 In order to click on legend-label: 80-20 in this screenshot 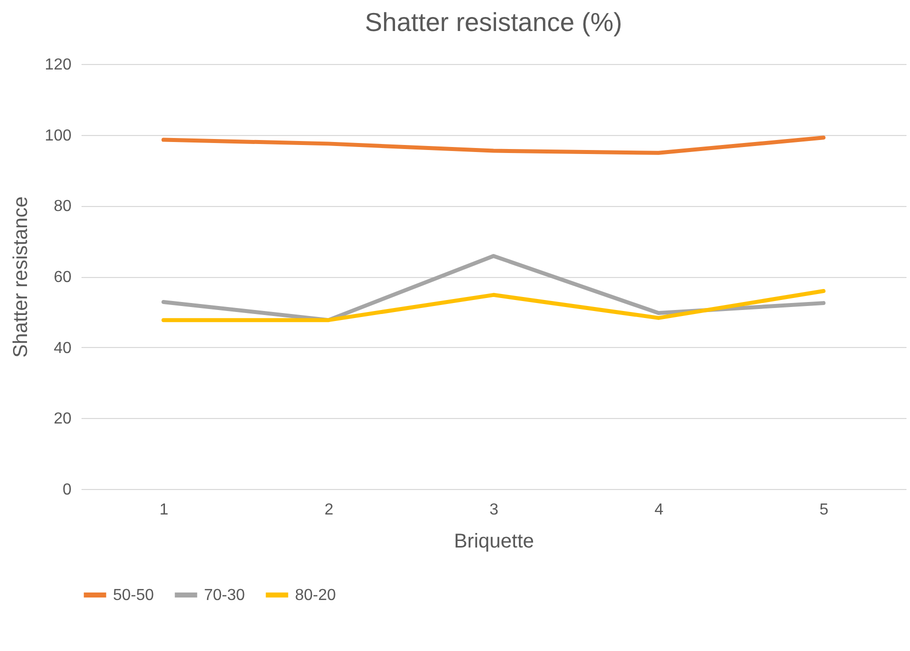, I will do `click(315, 595)`.